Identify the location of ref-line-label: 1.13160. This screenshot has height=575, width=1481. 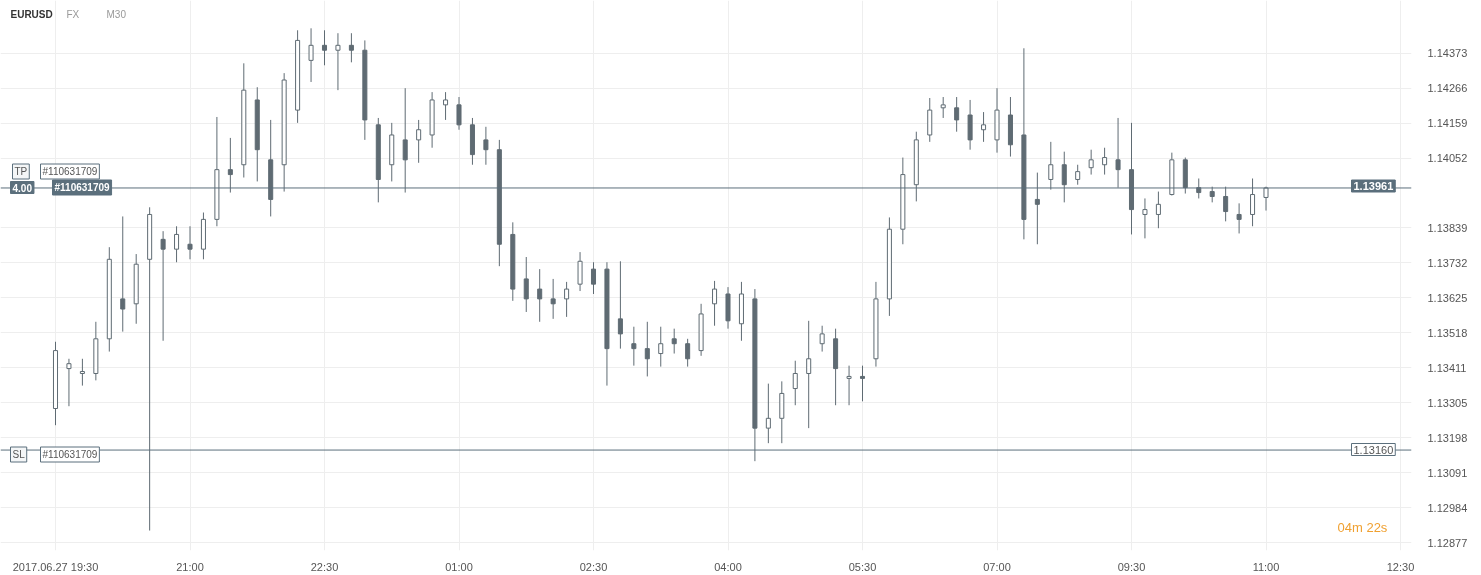
(1373, 449).